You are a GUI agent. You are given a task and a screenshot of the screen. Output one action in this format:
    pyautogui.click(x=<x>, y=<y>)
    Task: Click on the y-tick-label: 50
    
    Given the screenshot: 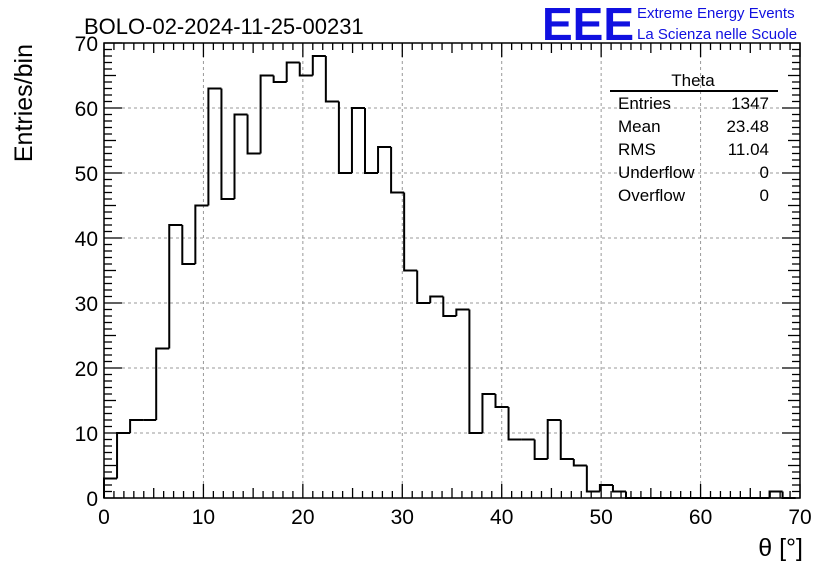 What is the action you would take?
    pyautogui.click(x=86, y=174)
    